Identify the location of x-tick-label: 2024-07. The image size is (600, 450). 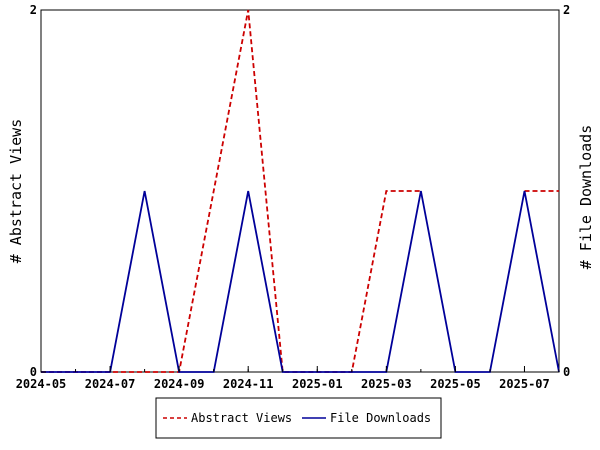
(110, 384).